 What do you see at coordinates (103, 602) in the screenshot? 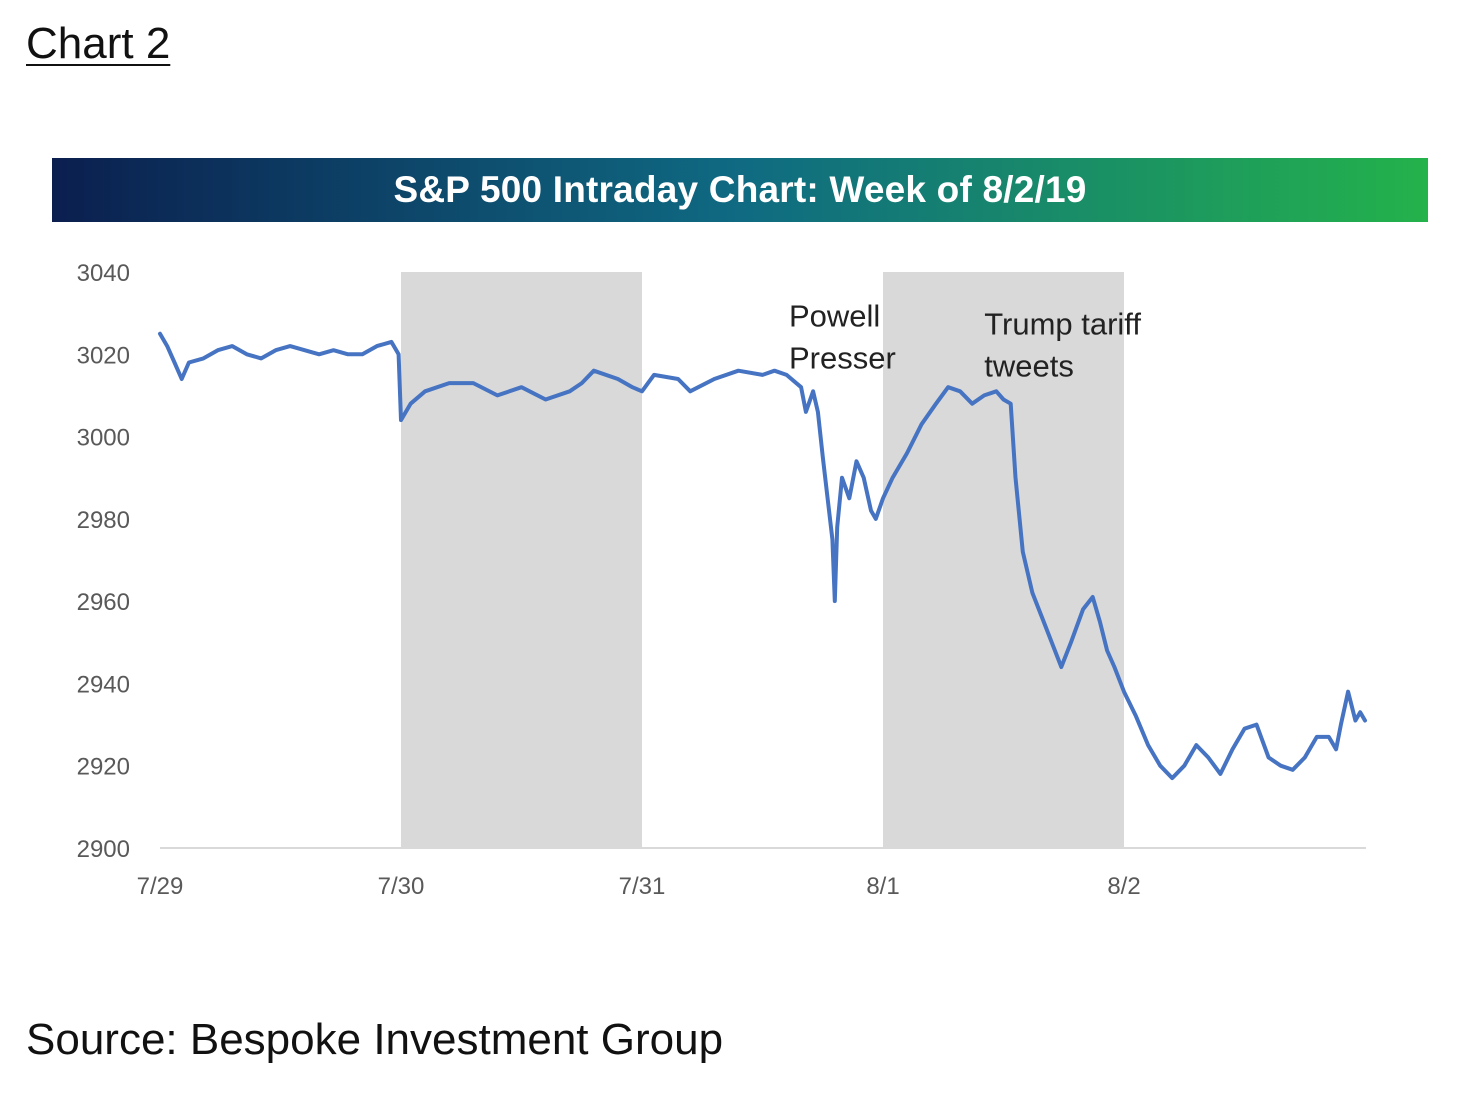
I see `y-tick-label: 2960` at bounding box center [103, 602].